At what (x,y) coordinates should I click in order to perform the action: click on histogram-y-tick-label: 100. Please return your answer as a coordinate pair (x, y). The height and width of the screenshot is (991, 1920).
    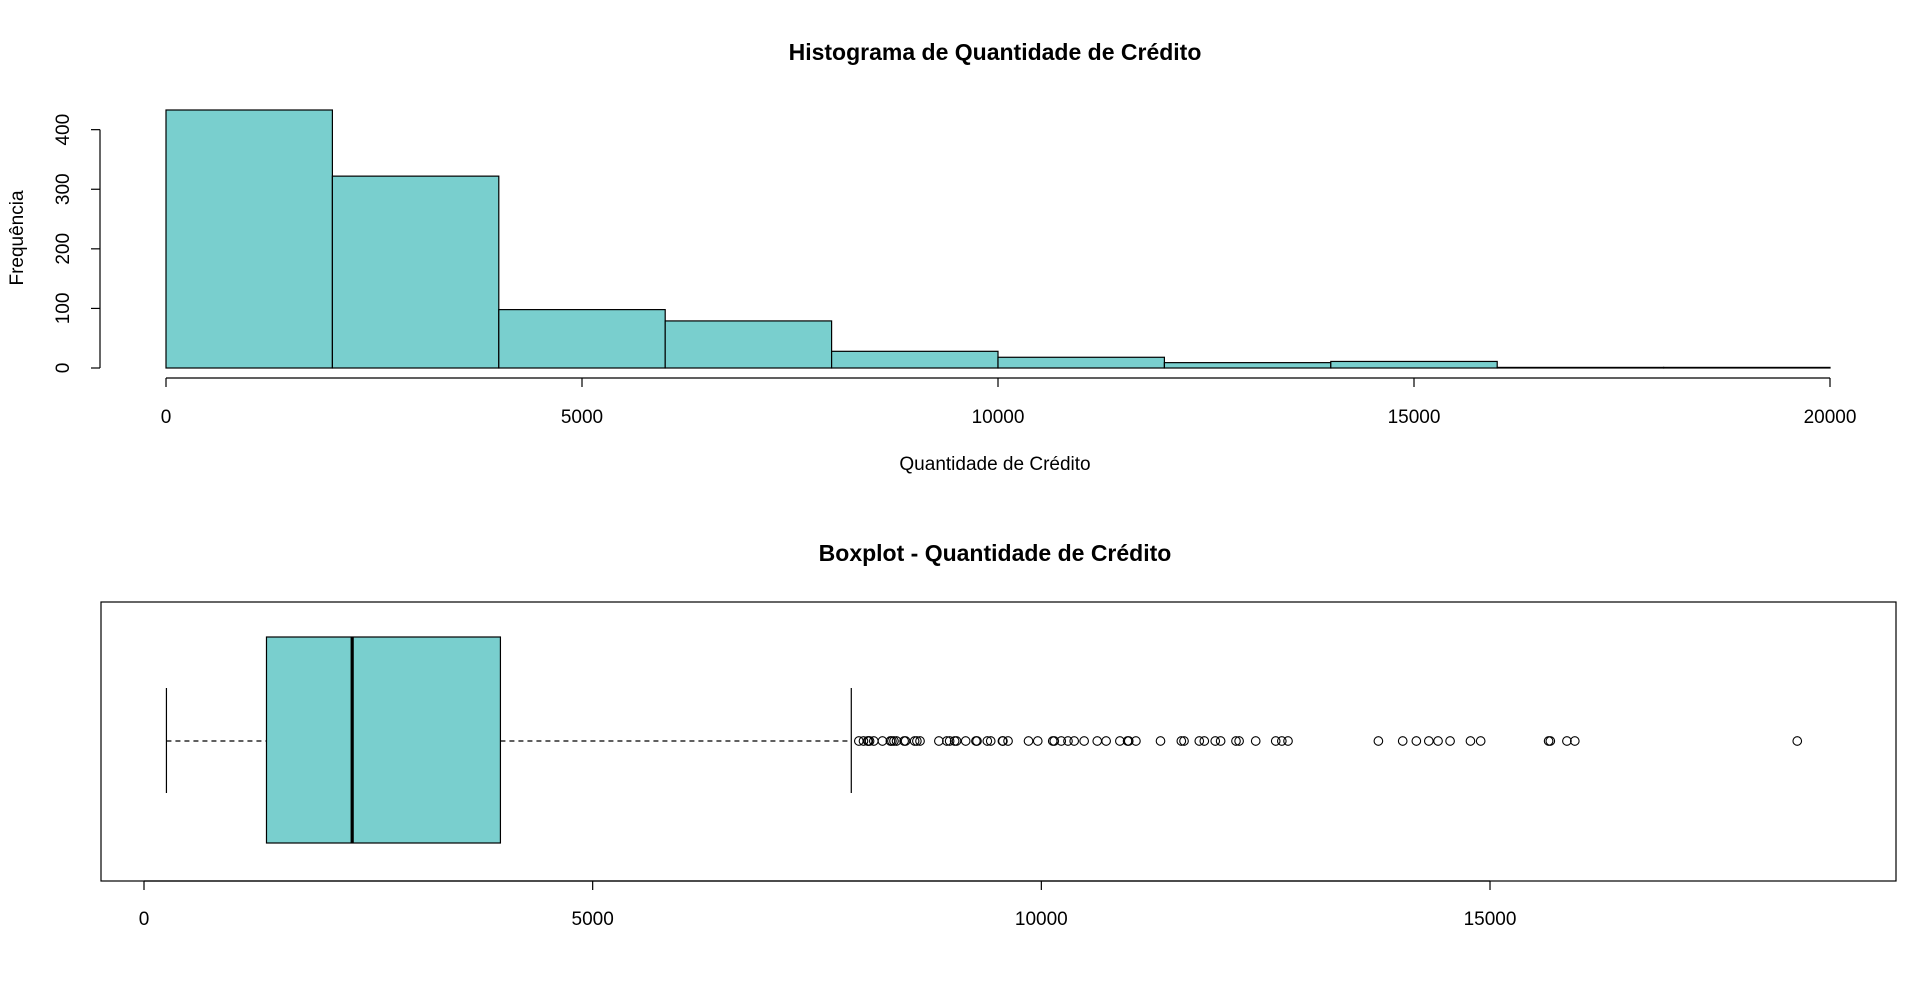
    Looking at the image, I should click on (63, 309).